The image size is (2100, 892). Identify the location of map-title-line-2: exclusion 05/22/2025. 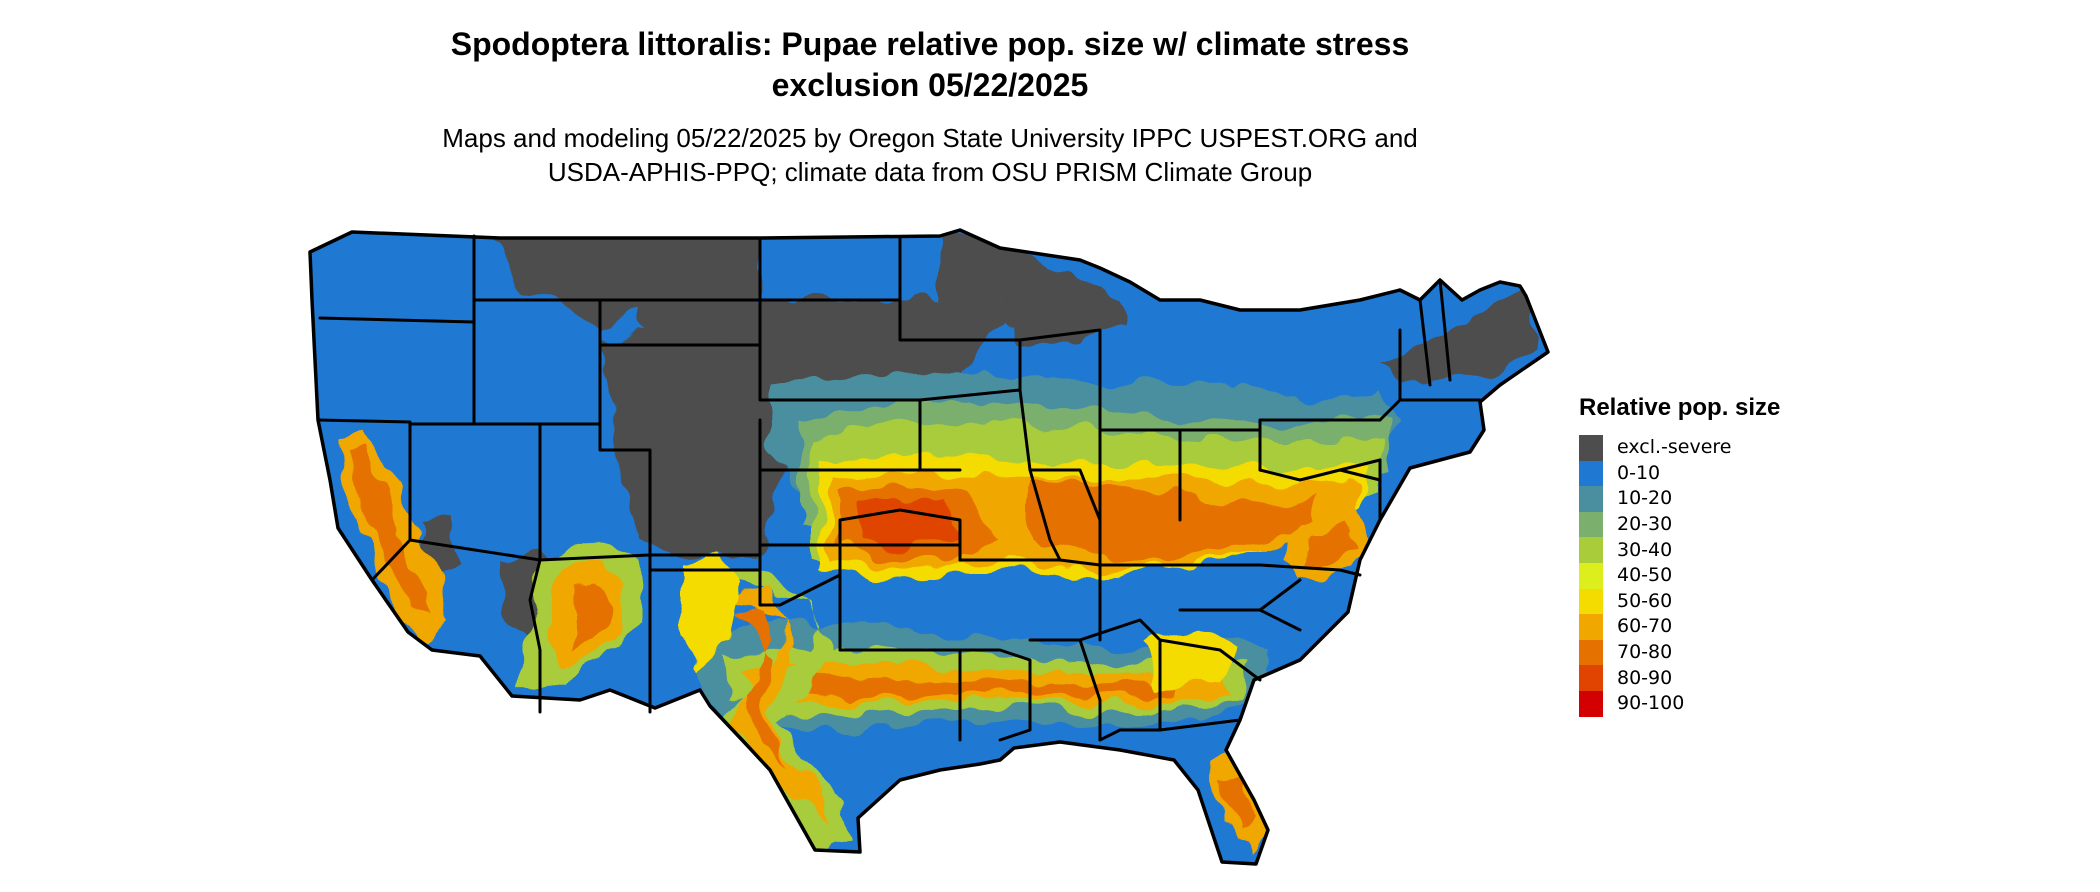
(930, 85).